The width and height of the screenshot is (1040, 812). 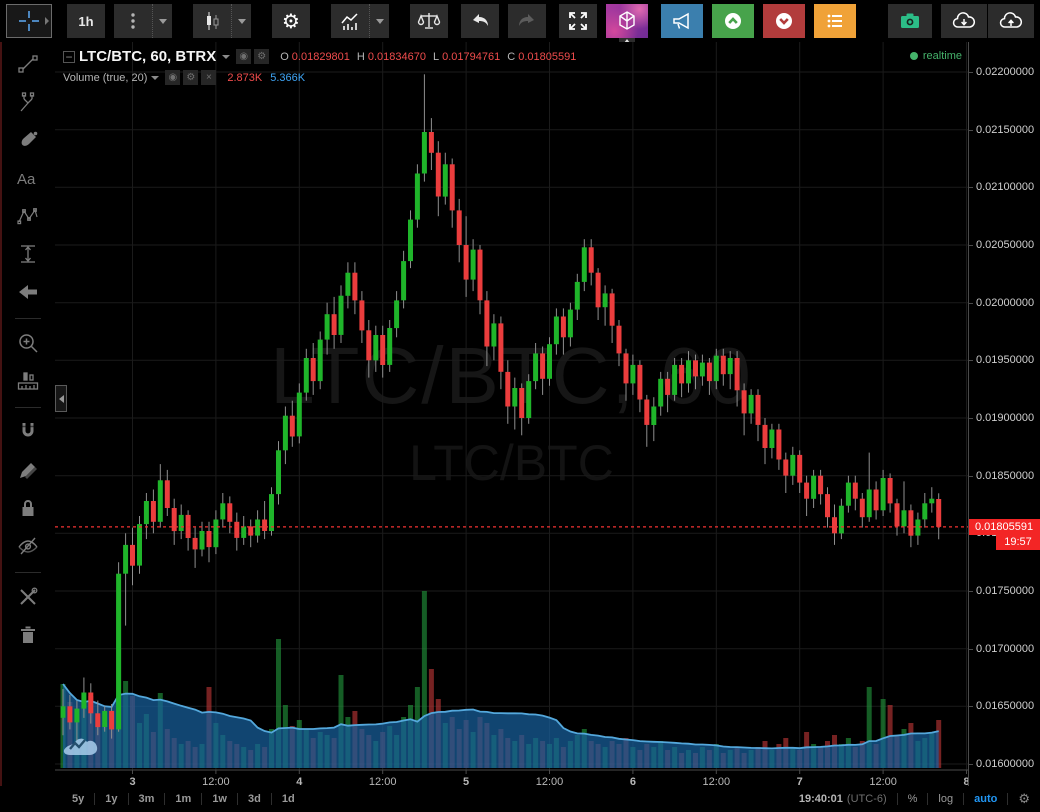 I want to click on magnet-tool, so click(x=28, y=431).